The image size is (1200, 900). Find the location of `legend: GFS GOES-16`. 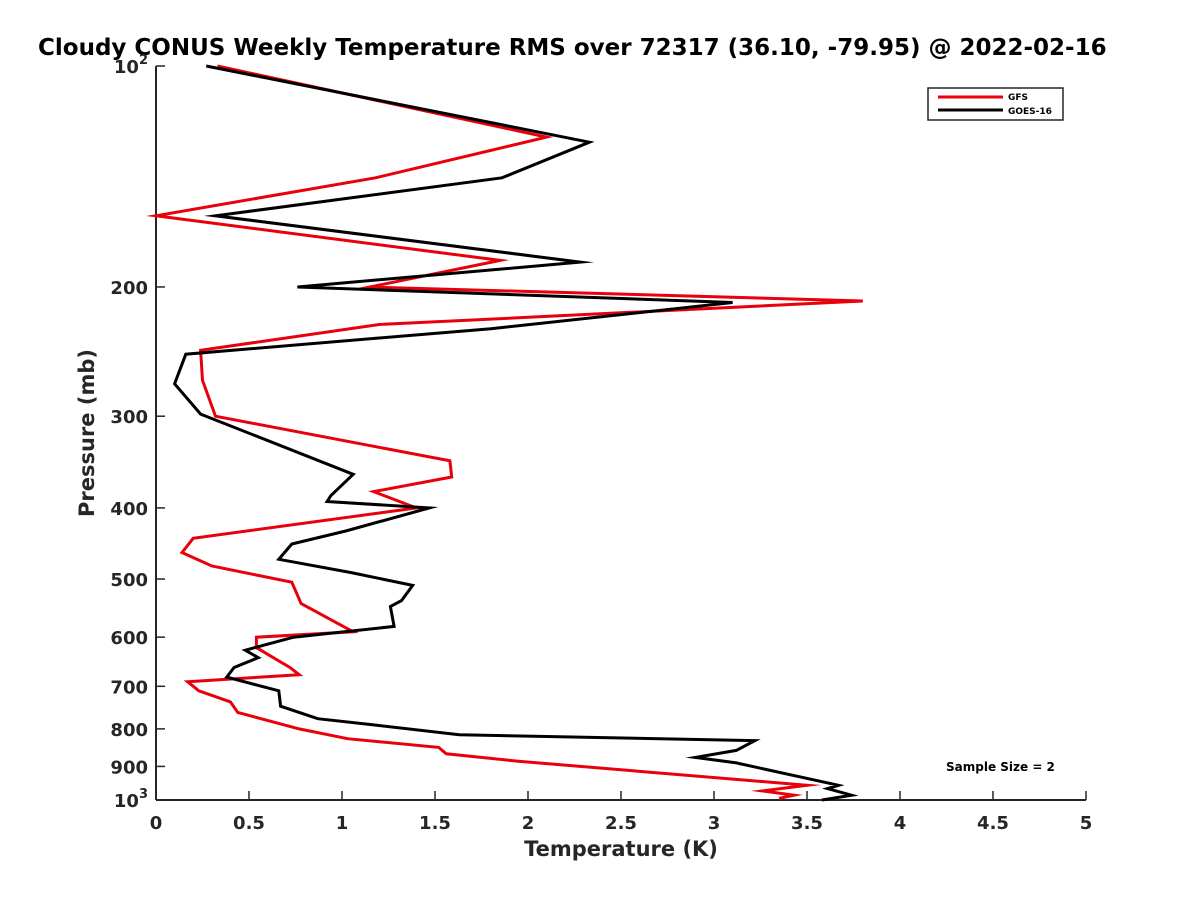

legend: GFS GOES-16 is located at coordinates (995, 104).